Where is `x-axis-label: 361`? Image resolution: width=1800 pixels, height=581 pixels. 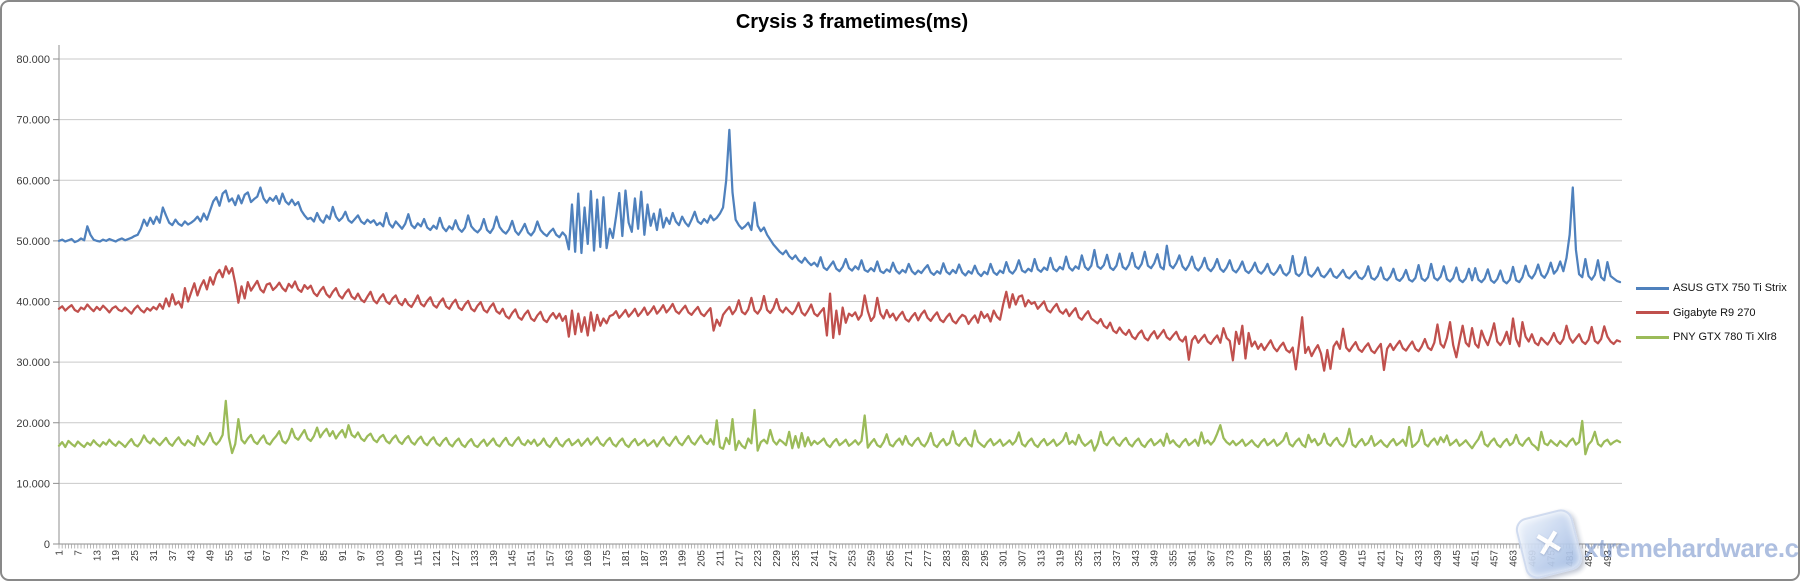
x-axis-label: 361 is located at coordinates (1192, 558).